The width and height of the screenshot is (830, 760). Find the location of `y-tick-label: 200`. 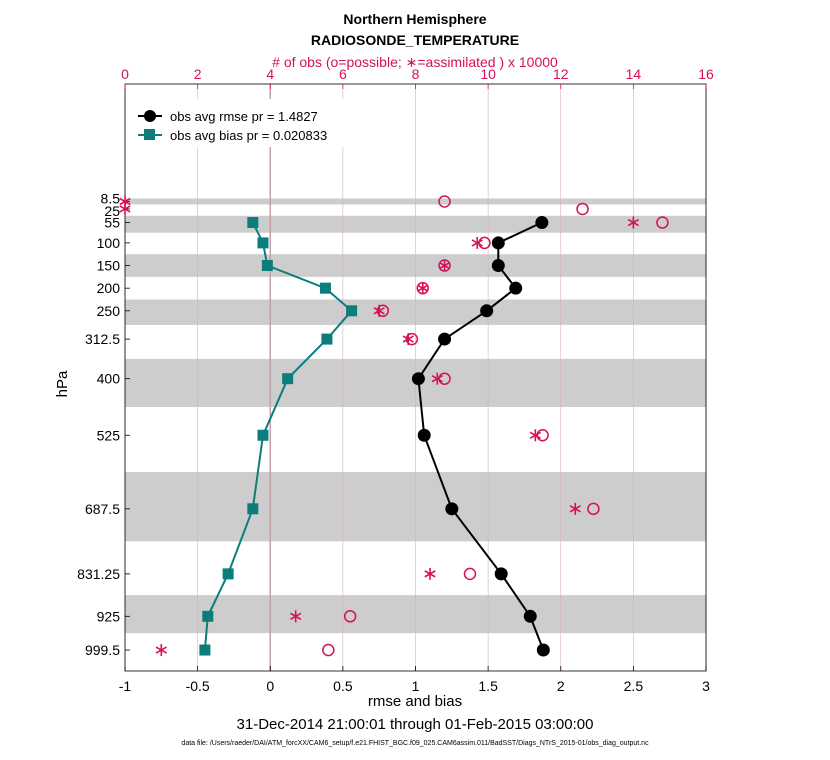

y-tick-label: 200 is located at coordinates (109, 288).